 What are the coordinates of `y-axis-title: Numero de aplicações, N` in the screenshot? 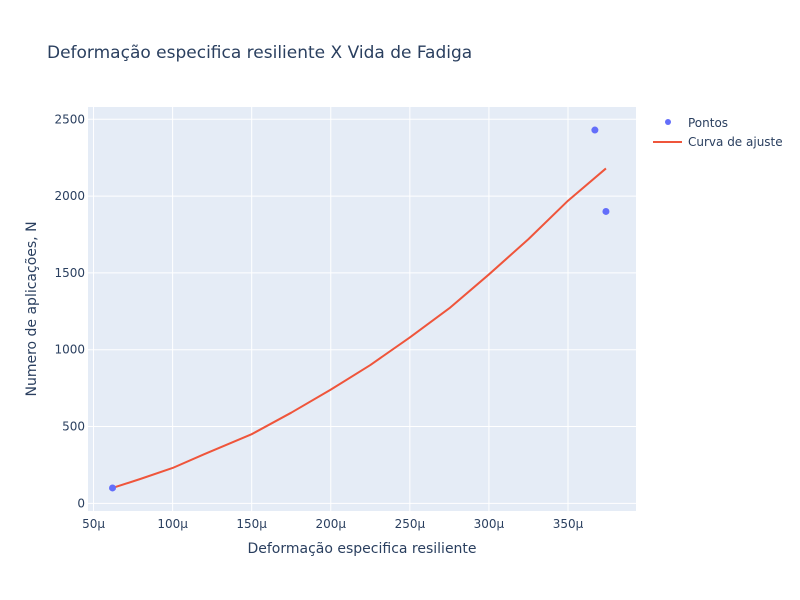 It's located at (32, 308).